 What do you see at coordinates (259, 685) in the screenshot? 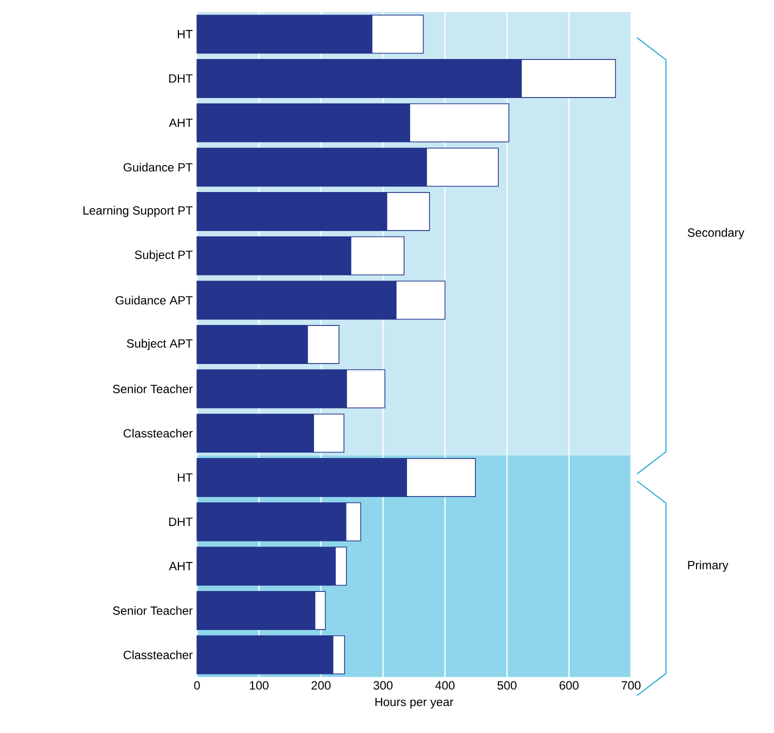
I see `x-tick-label: 100` at bounding box center [259, 685].